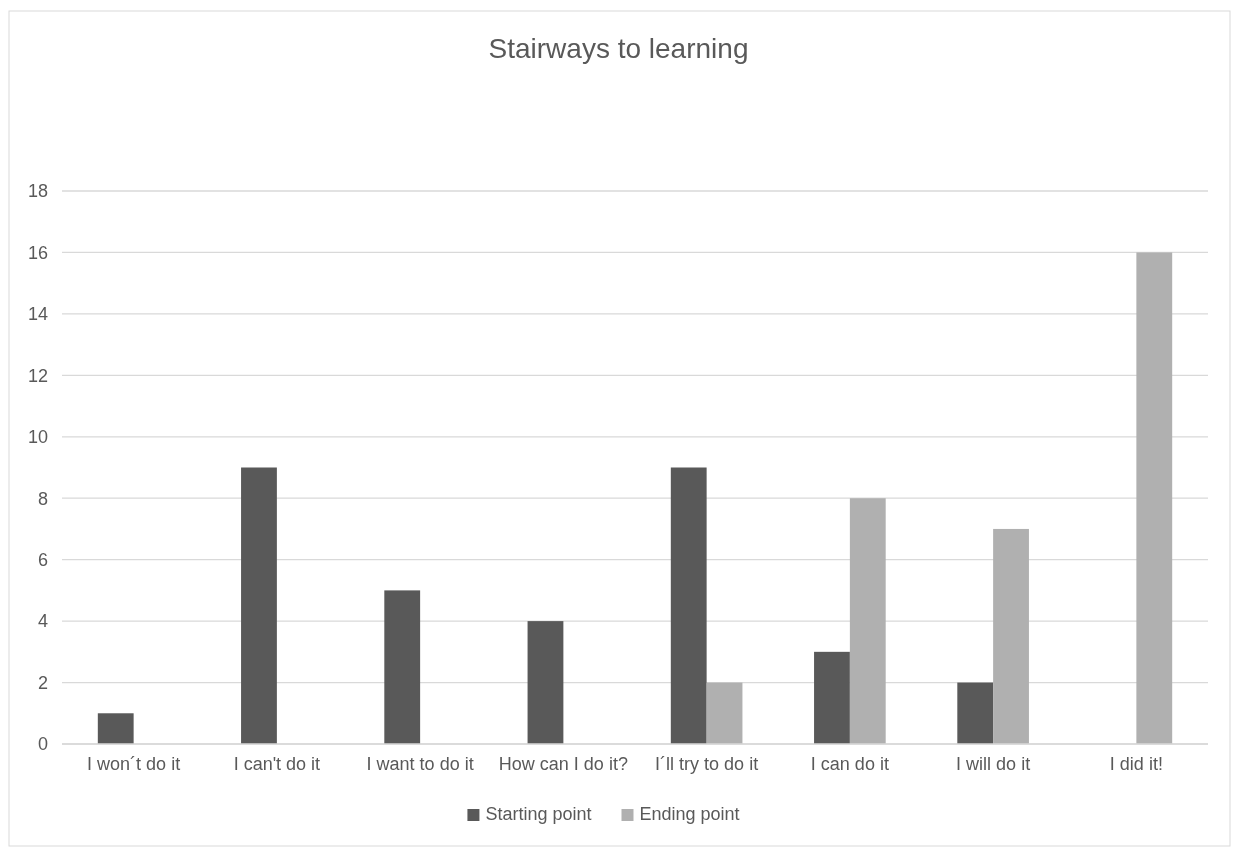 Image resolution: width=1235 pixels, height=853 pixels. Describe the element at coordinates (689, 814) in the screenshot. I see `legend-label: Ending point` at that location.